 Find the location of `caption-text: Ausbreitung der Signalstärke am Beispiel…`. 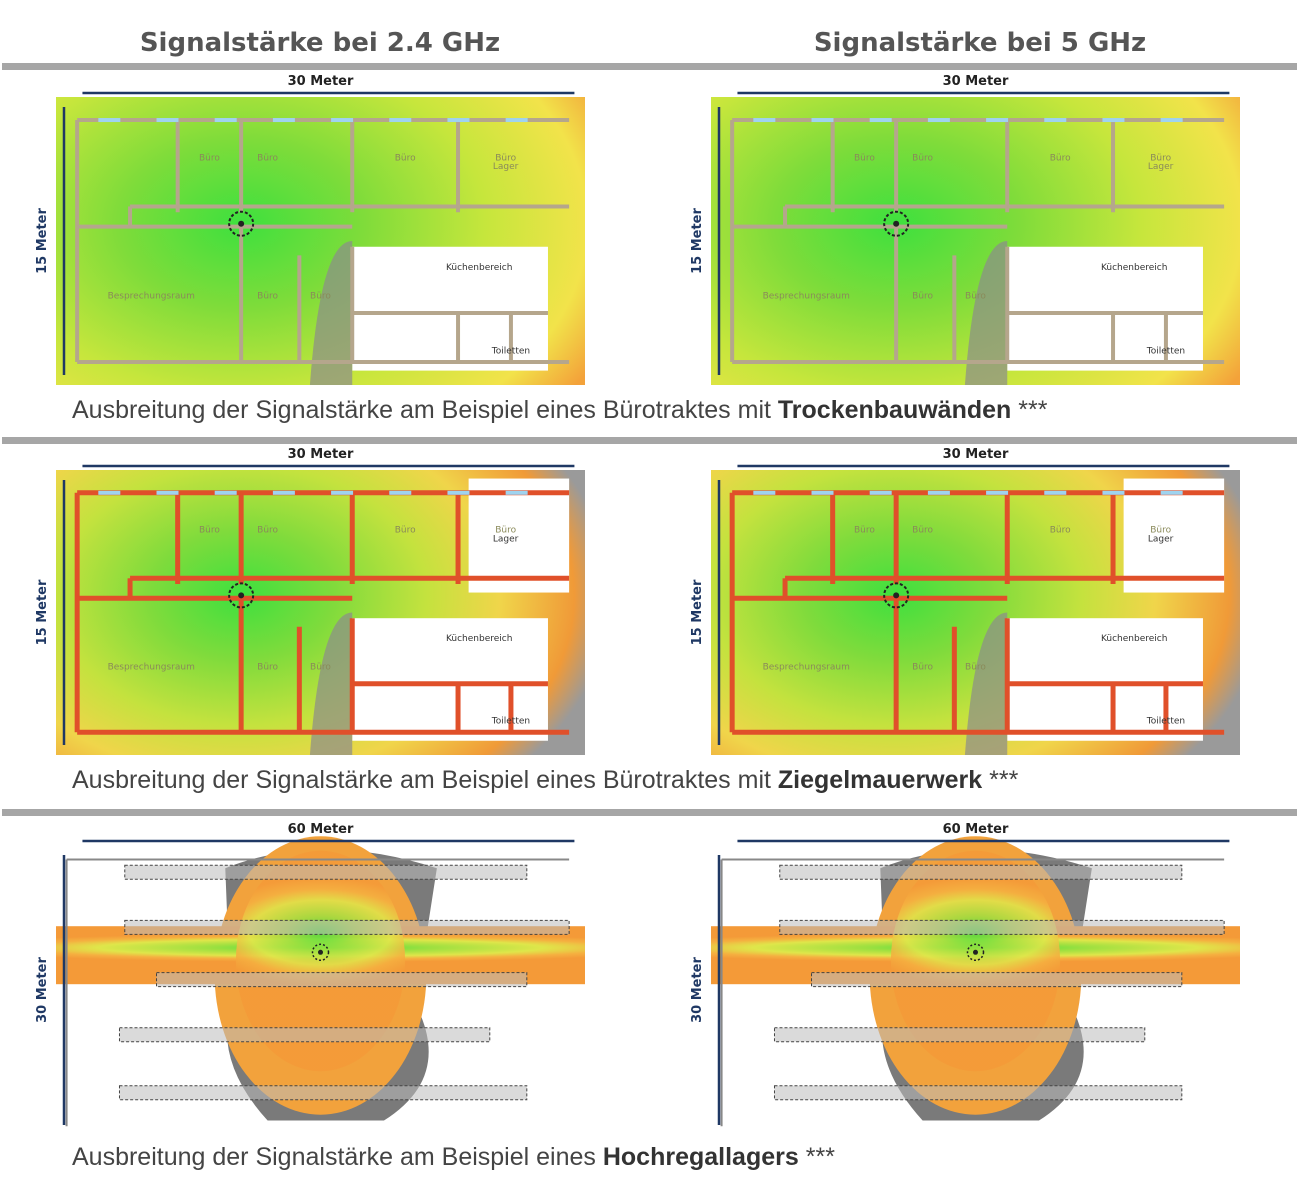

caption-text: Ausbreitung der Signalstärke am Beispiel… is located at coordinates (421, 780).